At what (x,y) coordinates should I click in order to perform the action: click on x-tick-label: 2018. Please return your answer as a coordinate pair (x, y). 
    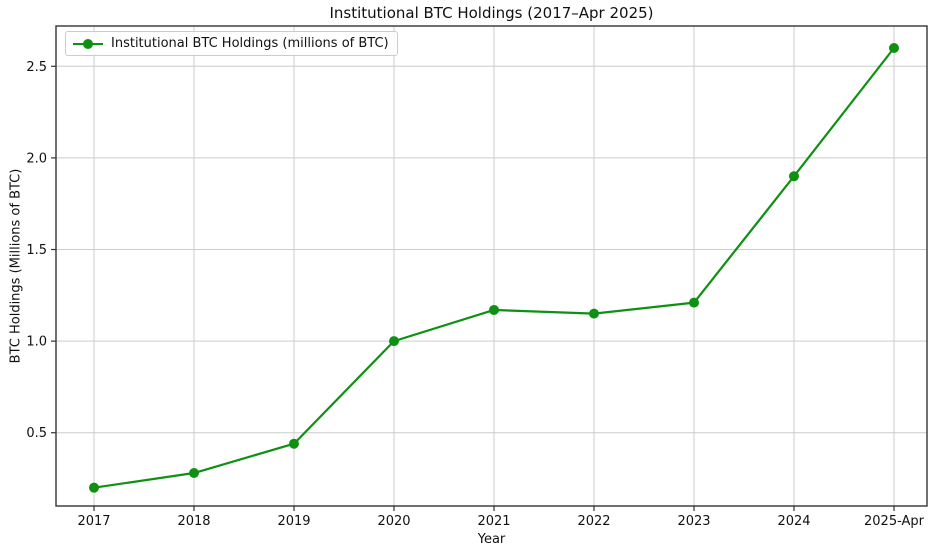
    Looking at the image, I should click on (193, 521).